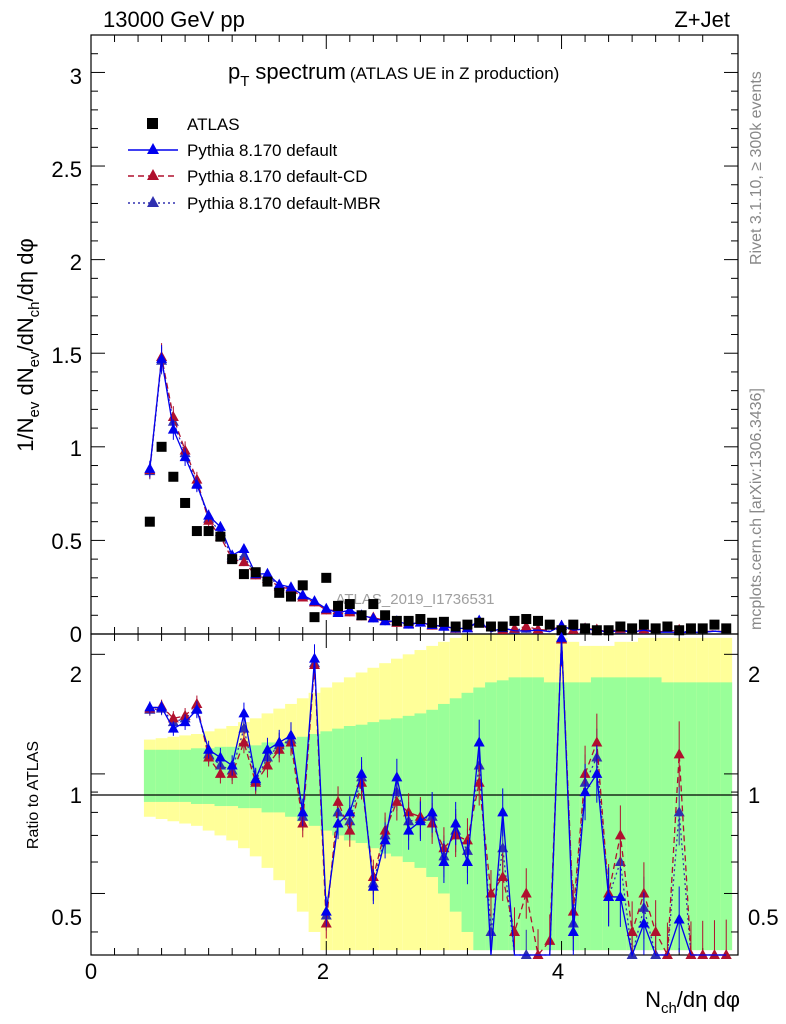 The height and width of the screenshot is (1024, 786). I want to click on y-tick-label-0: 0, so click(76, 634).